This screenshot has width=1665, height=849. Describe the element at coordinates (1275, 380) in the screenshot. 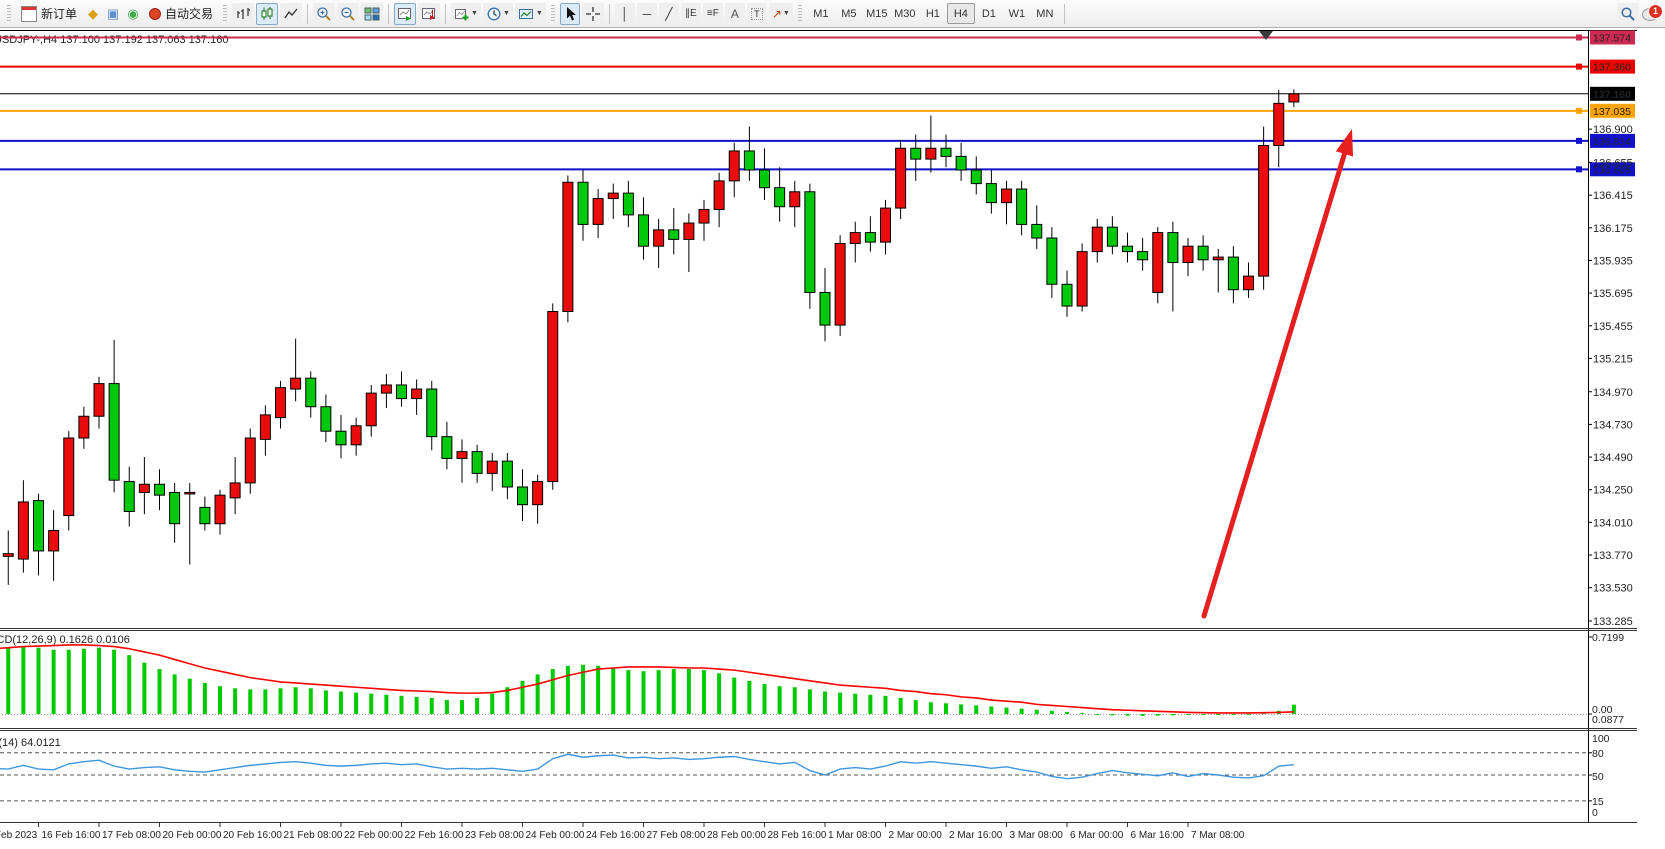

I see `trend-arrow-object` at that location.